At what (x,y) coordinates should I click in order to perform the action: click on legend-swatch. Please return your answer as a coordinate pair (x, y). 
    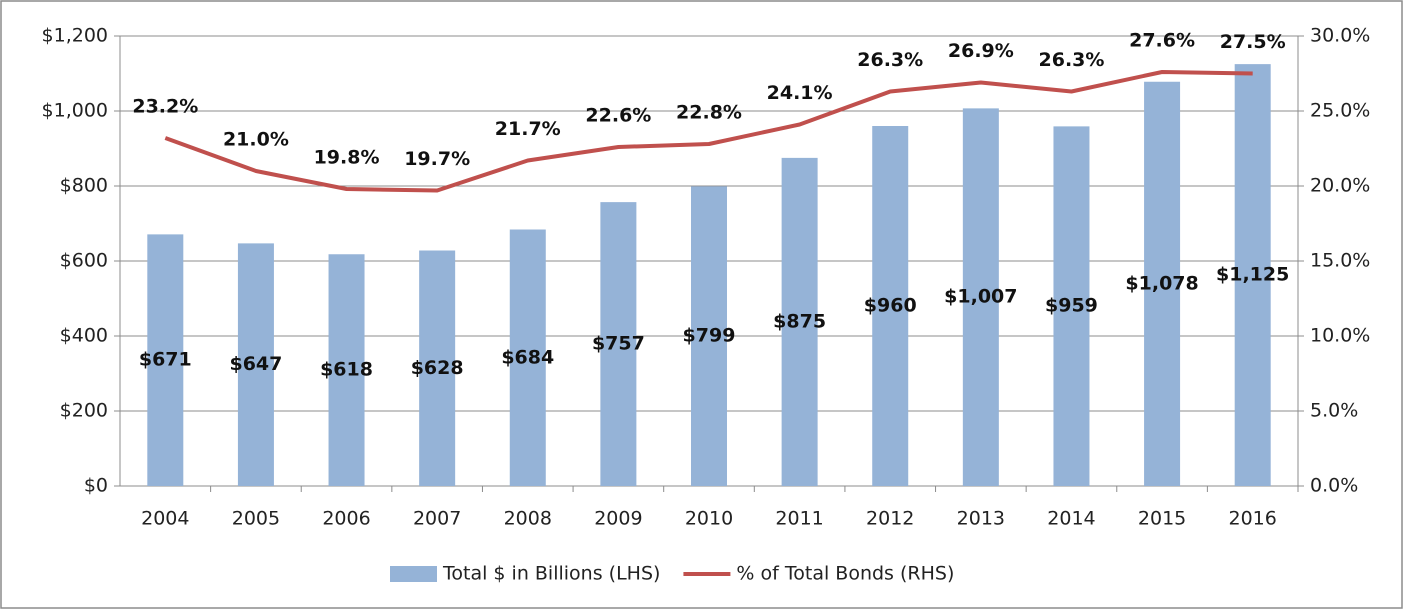
    Looking at the image, I should click on (413, 574).